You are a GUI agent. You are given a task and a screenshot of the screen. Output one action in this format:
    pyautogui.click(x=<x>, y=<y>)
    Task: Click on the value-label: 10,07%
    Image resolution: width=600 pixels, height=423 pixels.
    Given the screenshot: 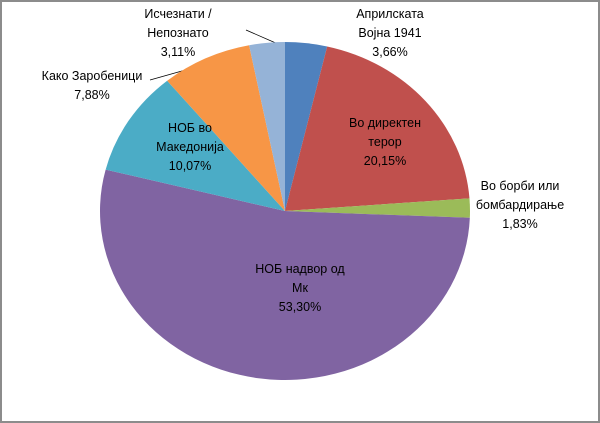 What is the action you would take?
    pyautogui.click(x=190, y=166)
    